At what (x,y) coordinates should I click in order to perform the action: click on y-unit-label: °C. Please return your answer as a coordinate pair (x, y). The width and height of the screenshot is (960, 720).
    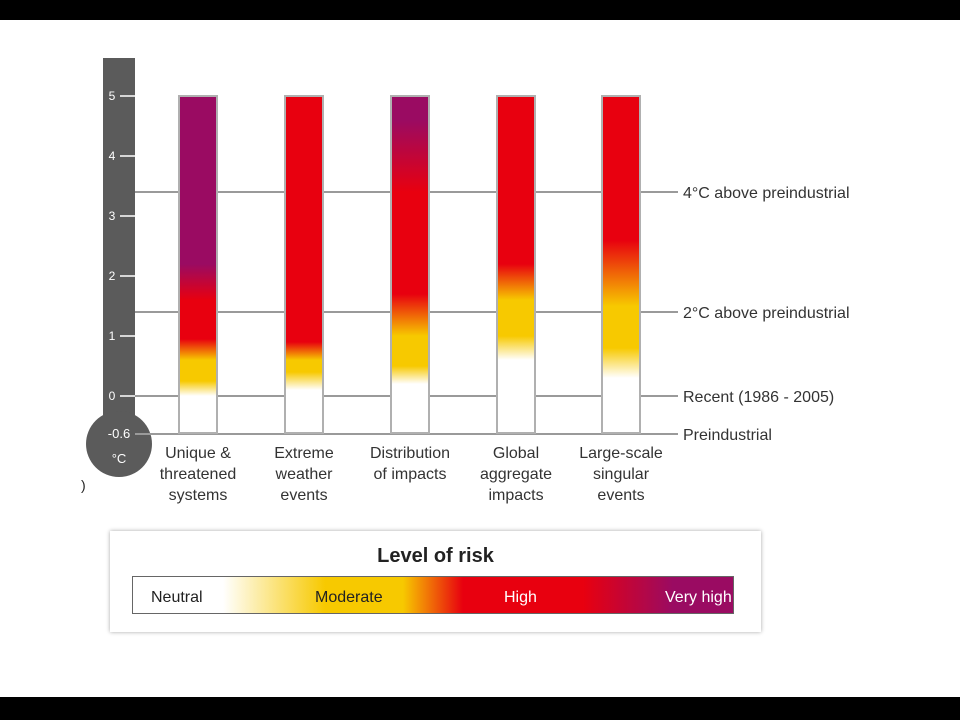
    Looking at the image, I should click on (119, 458).